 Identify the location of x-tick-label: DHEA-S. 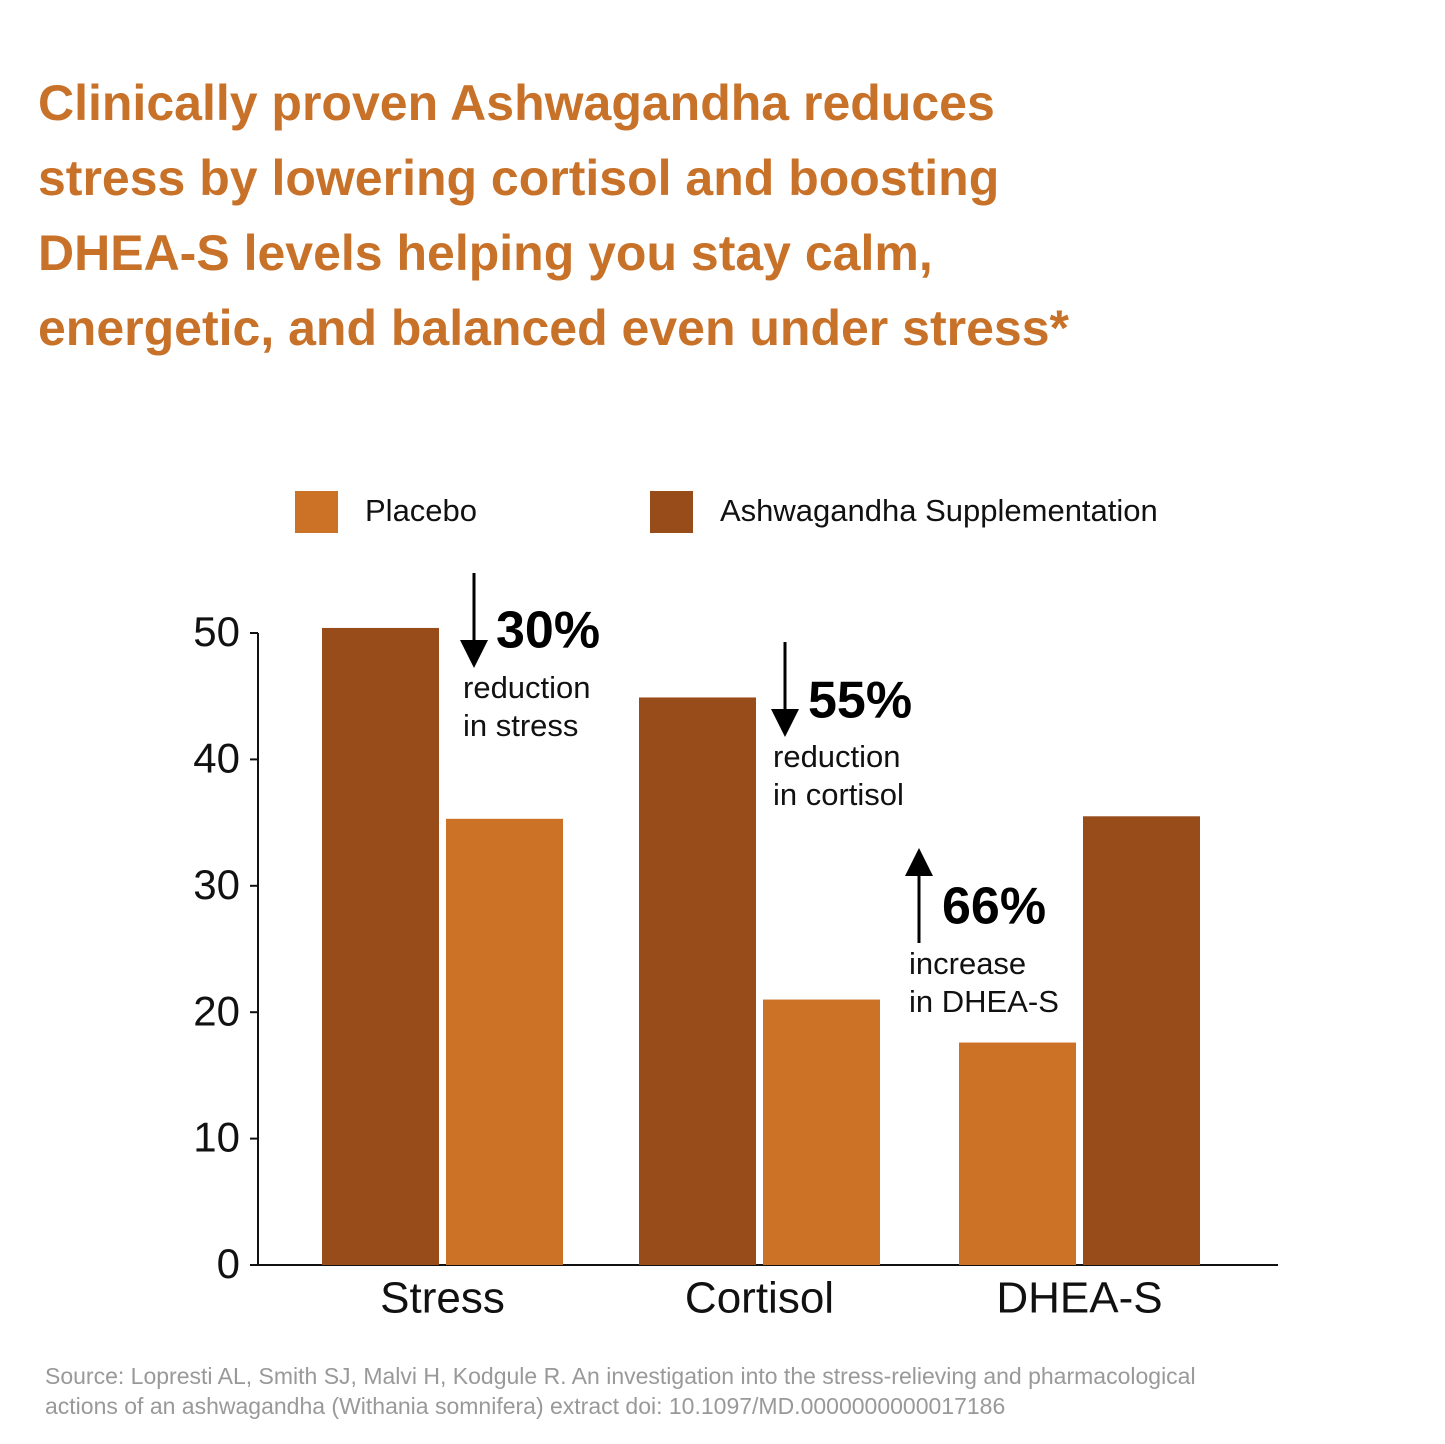
(1079, 1298).